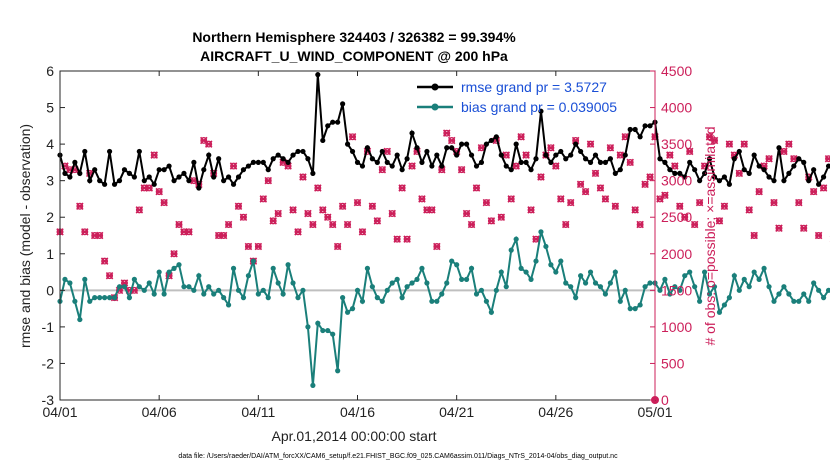  Describe the element at coordinates (50, 290) in the screenshot. I see `y-tick-label: 0` at that location.